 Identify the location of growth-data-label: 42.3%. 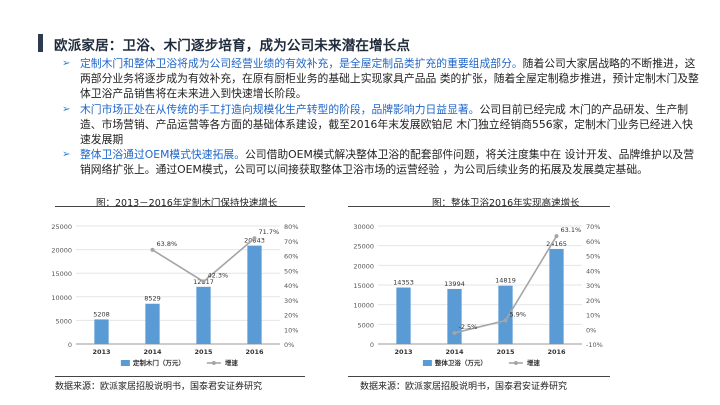
(218, 276).